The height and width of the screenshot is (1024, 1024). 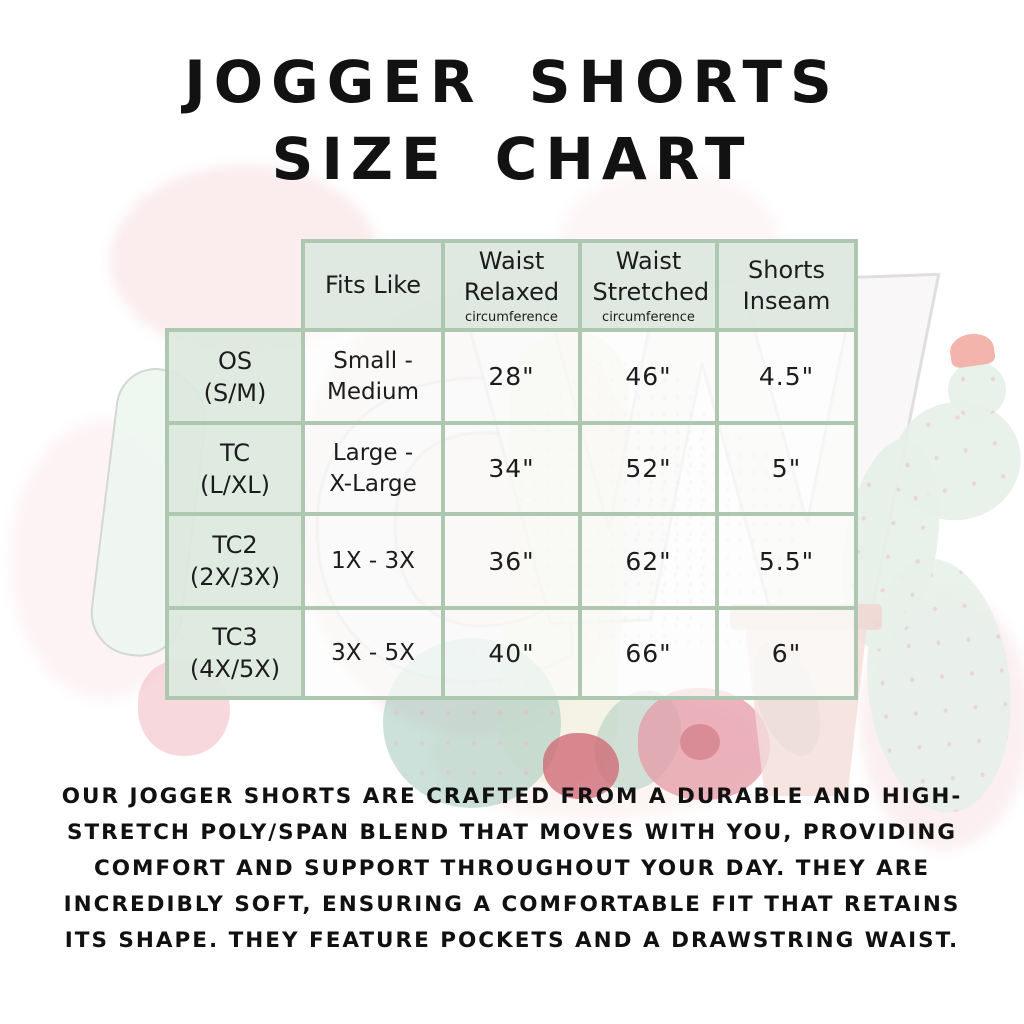 What do you see at coordinates (235, 561) in the screenshot?
I see `size-cell-tc2: TC2 (2X/3X)` at bounding box center [235, 561].